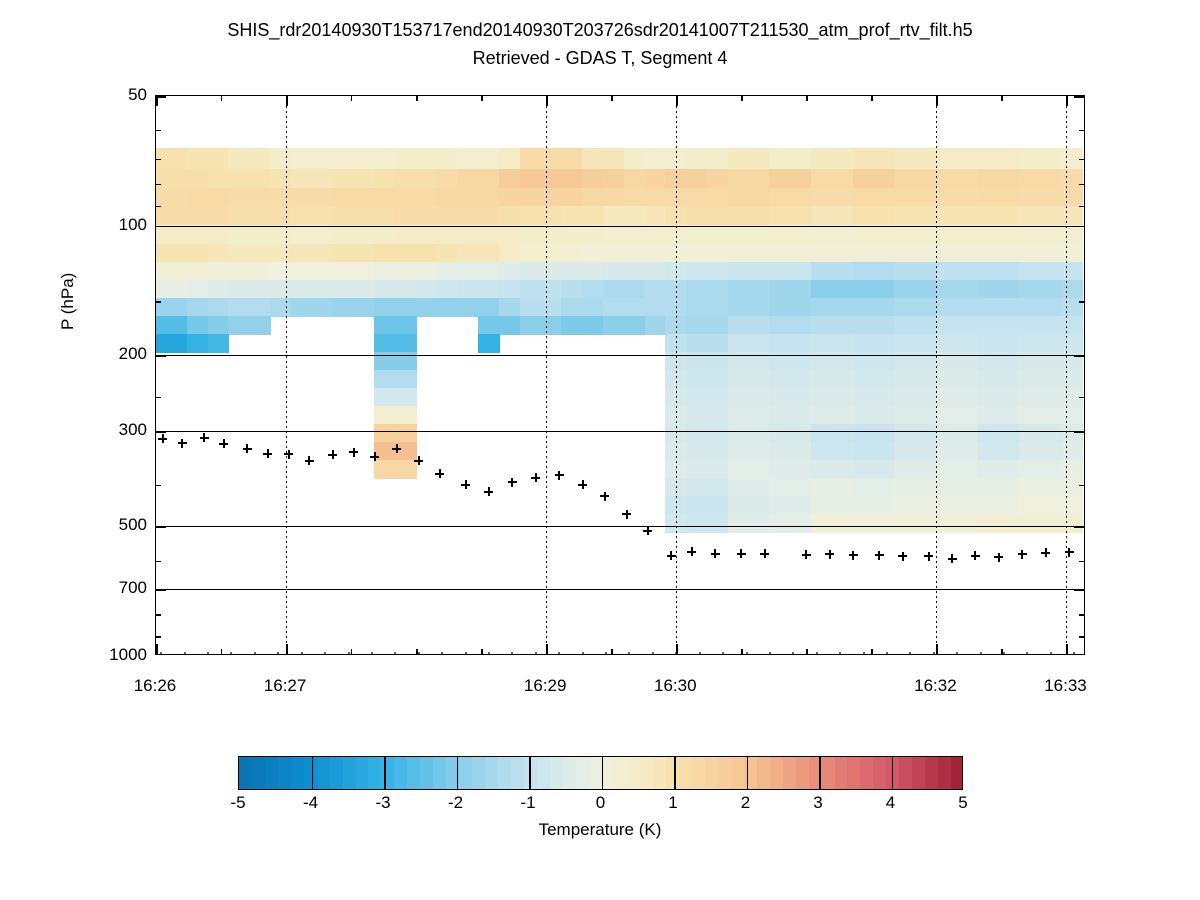  Describe the element at coordinates (312, 773) in the screenshot. I see `colorbar-tick` at that location.